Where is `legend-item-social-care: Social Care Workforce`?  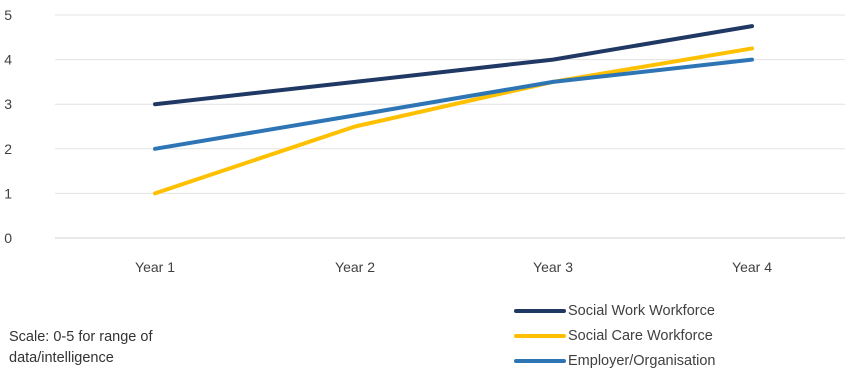
legend-item-social-care: Social Care Workforce is located at coordinates (615, 335).